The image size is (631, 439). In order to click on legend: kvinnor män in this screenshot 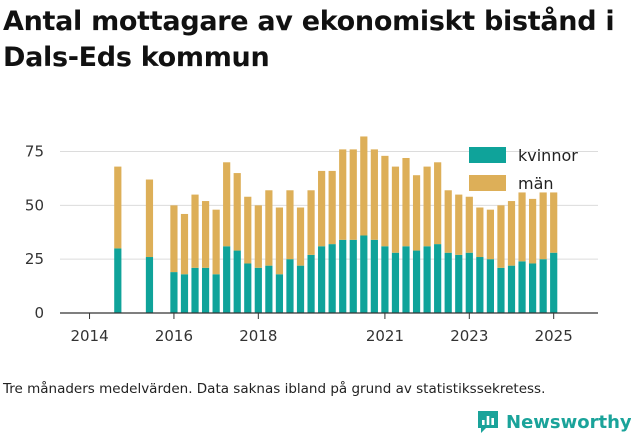, I will do `click(523, 169)`.